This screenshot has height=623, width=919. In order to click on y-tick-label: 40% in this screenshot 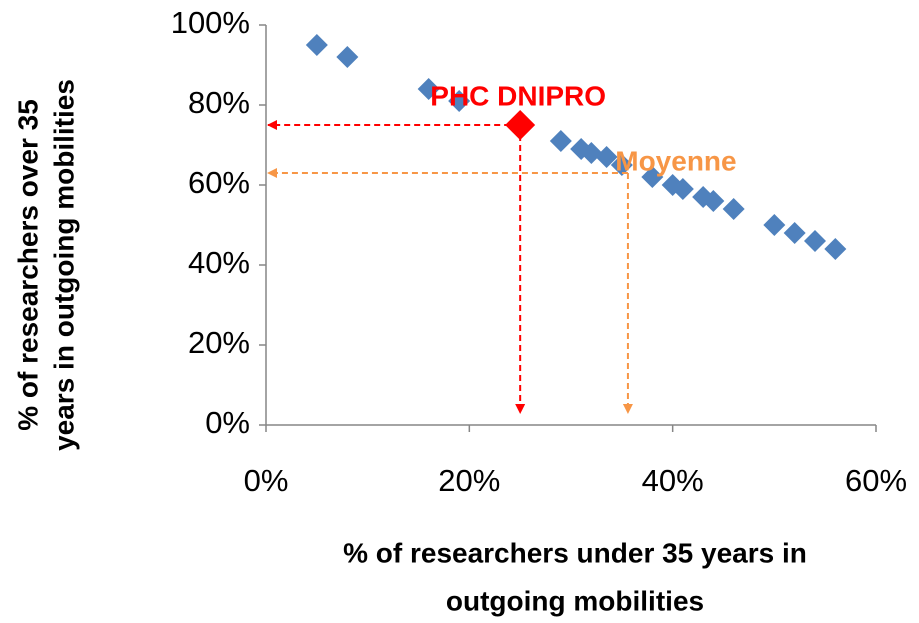, I will do `click(219, 262)`.